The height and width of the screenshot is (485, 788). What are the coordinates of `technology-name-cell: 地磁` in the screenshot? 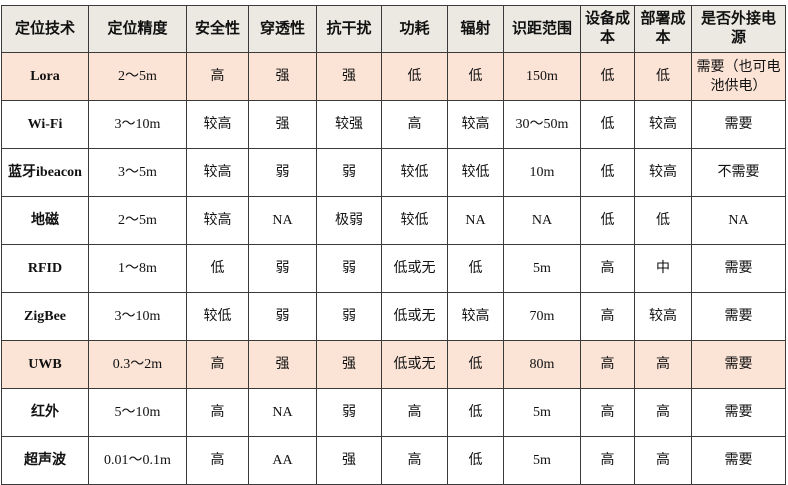 It's located at (45, 220).